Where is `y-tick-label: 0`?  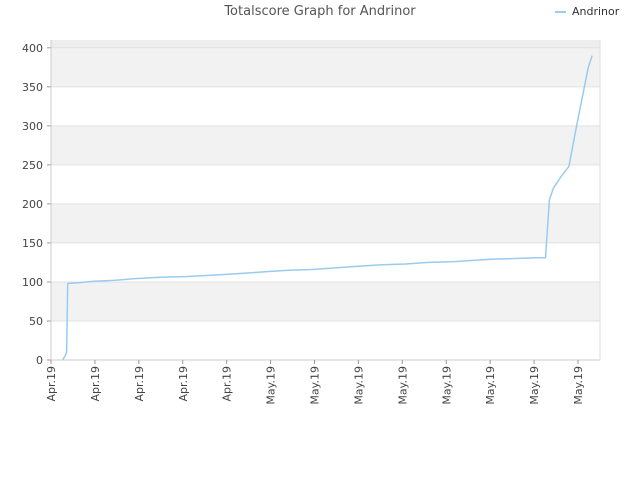 y-tick-label: 0 is located at coordinates (39, 360).